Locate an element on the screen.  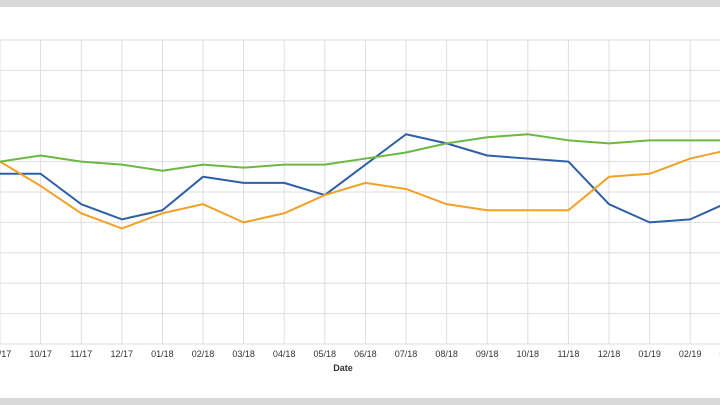
x-tick-label: 01/18 is located at coordinates (162, 354).